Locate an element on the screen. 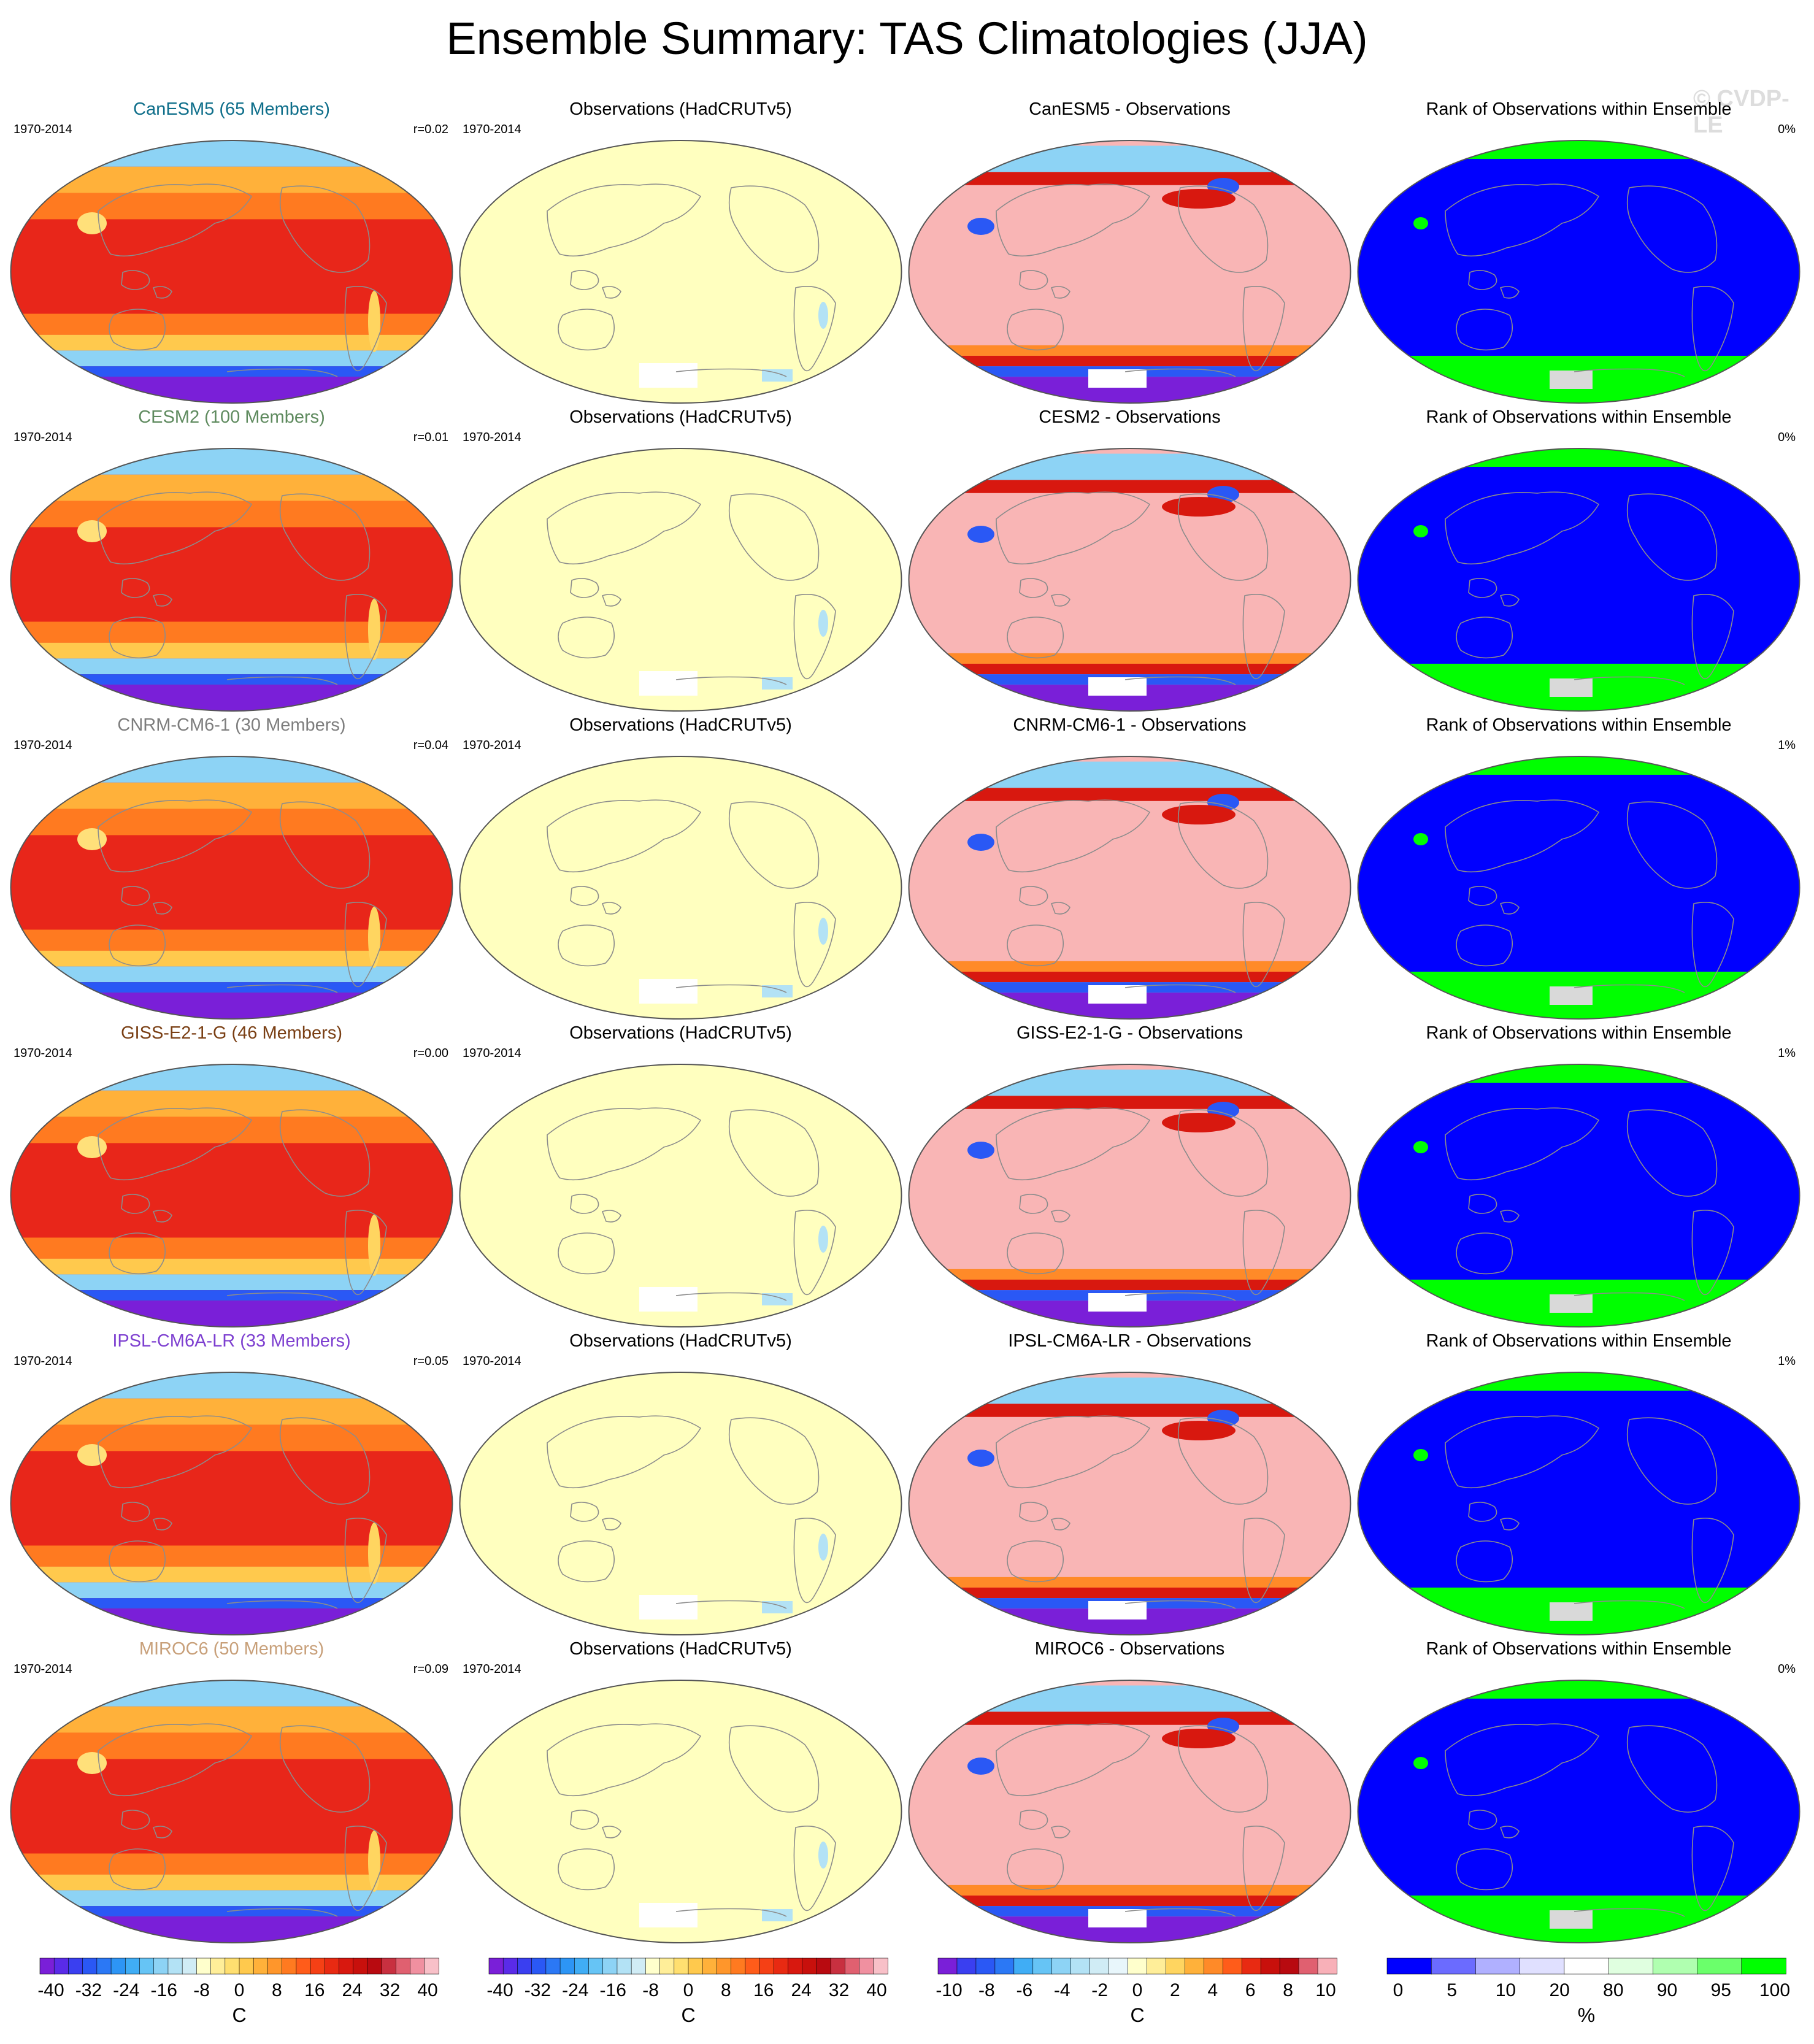 The image size is (1814, 2044). southern-red is located at coordinates (1130, 977).